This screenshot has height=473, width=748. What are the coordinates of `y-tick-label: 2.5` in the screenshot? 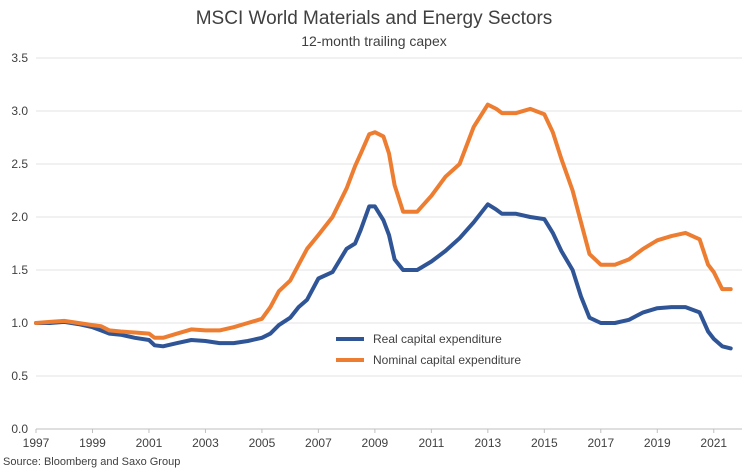 It's located at (19, 164).